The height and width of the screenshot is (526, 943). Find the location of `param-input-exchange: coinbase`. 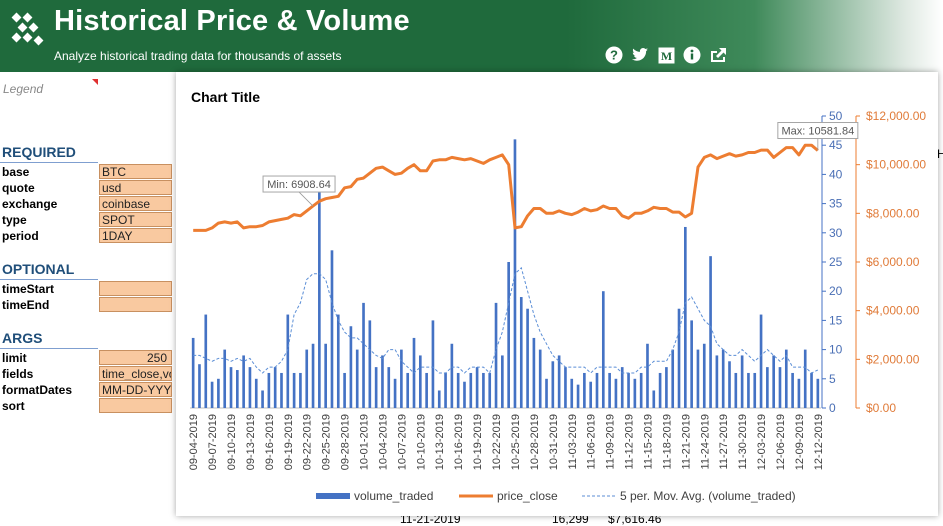

param-input-exchange: coinbase is located at coordinates (135, 203).